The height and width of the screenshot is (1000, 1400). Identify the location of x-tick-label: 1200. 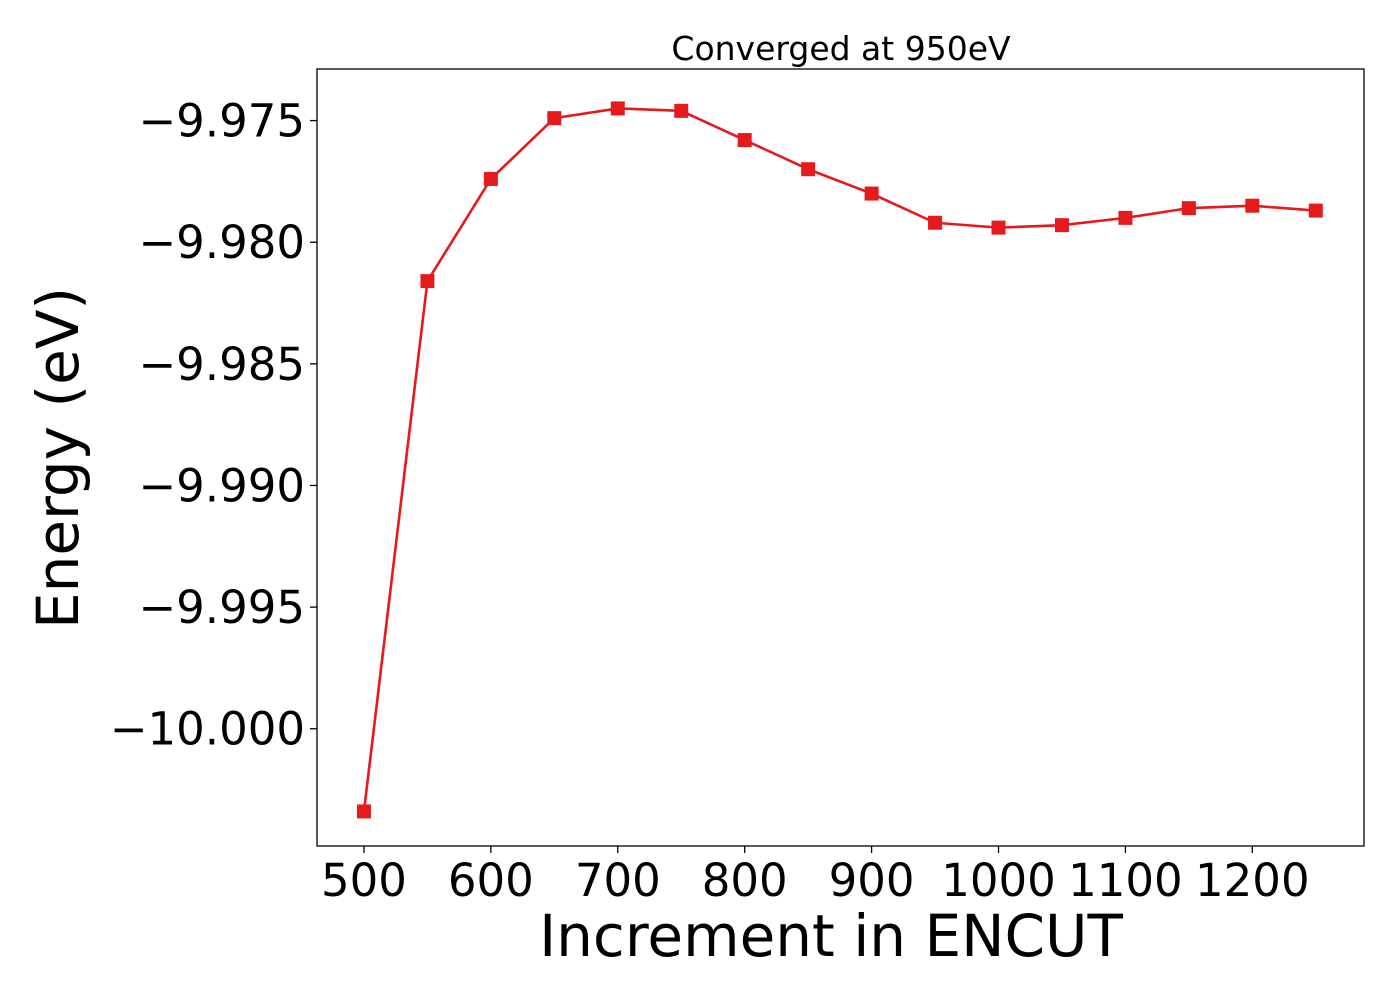
(1252, 880).